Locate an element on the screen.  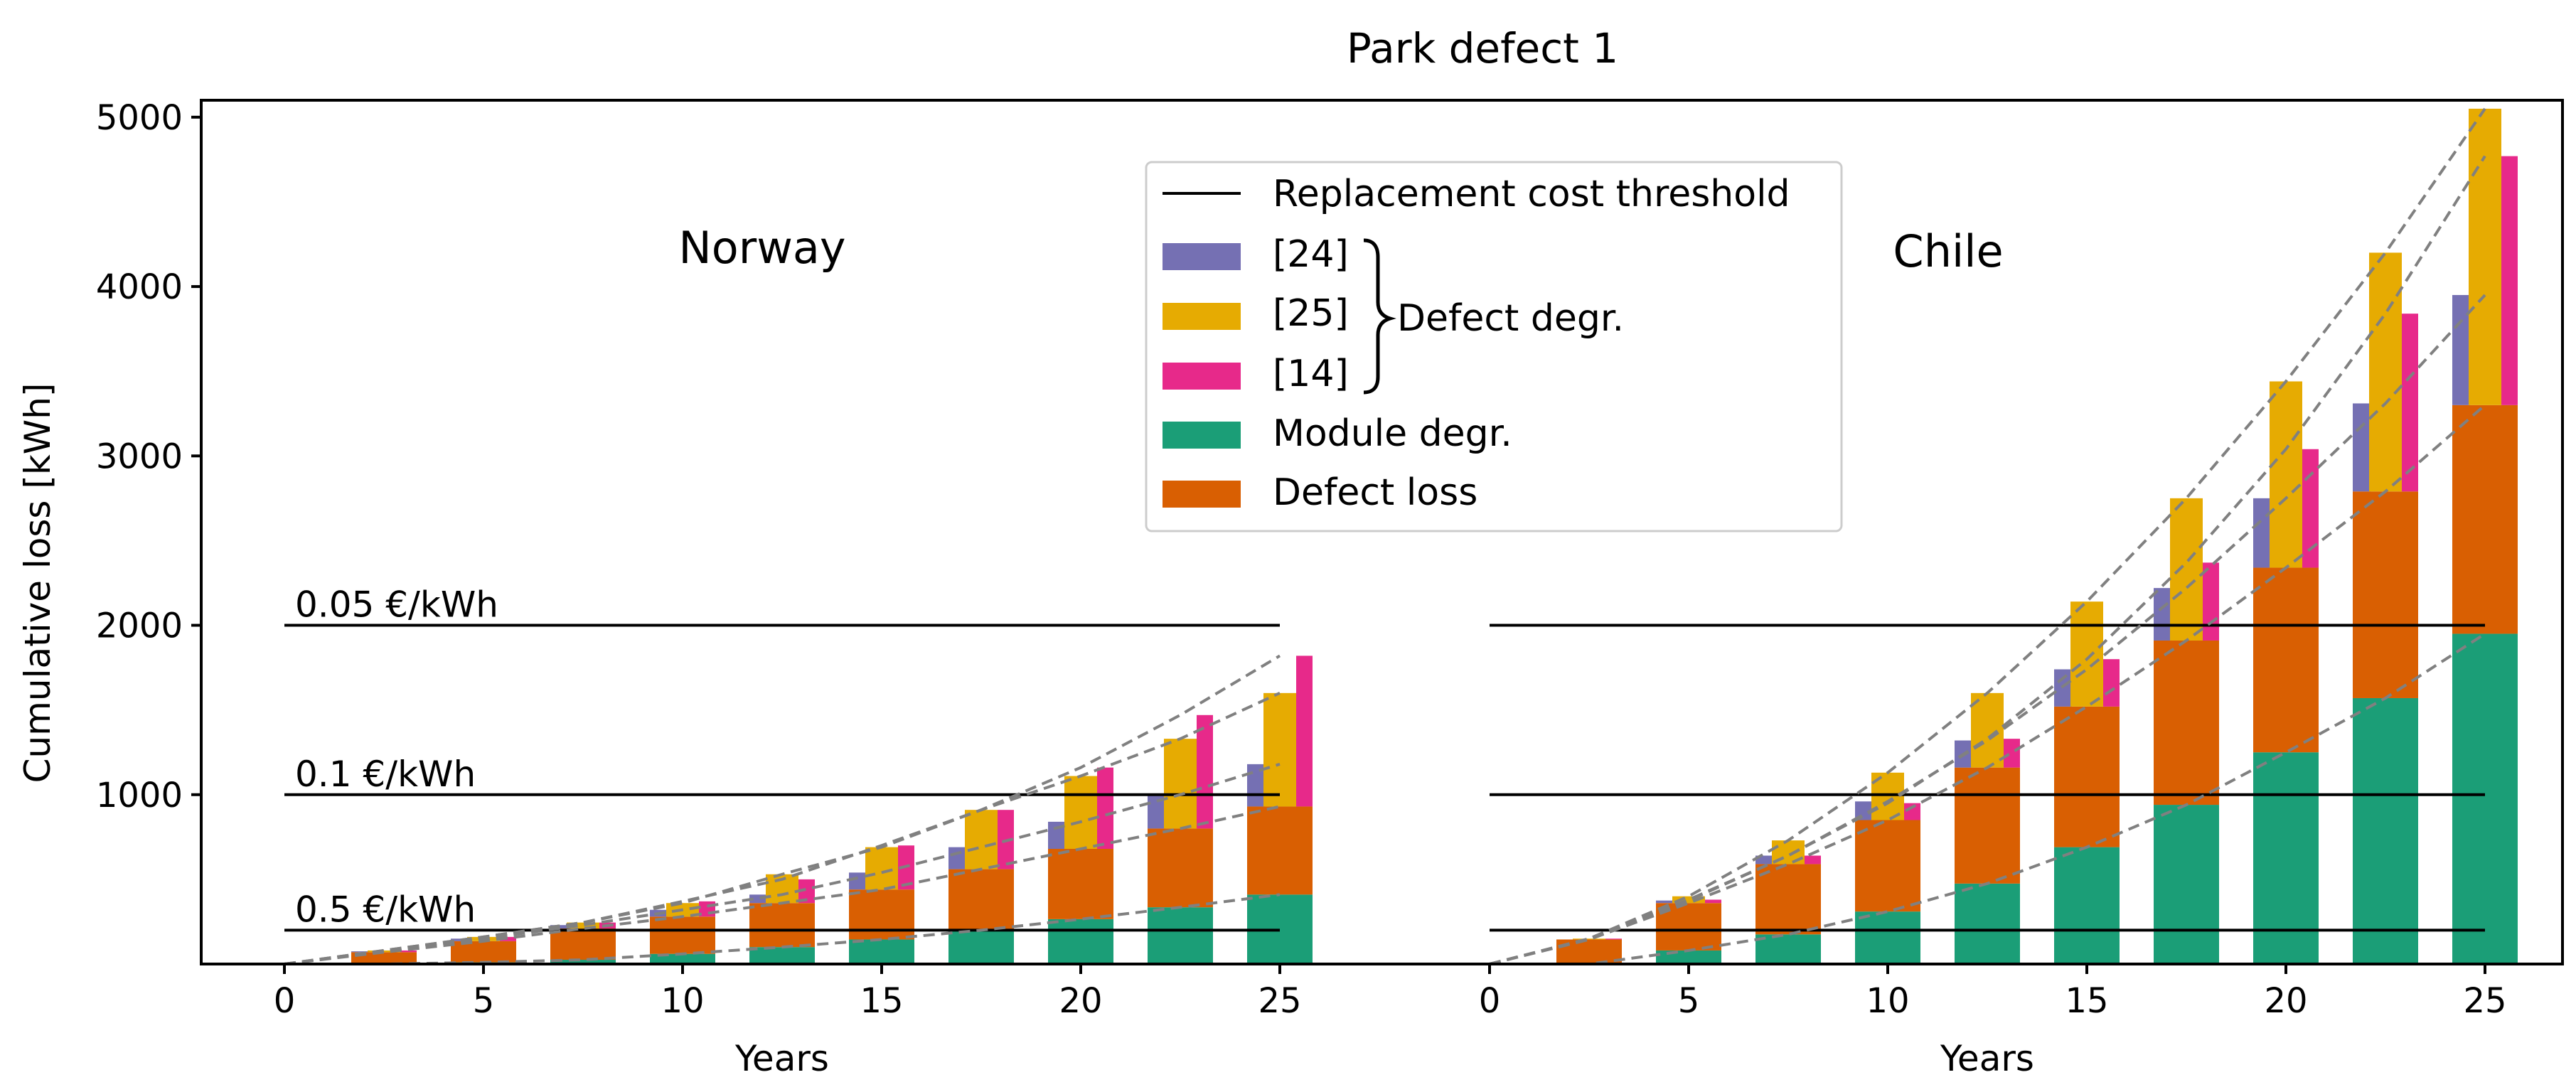
x-tick-label-norway-3: 15 is located at coordinates (882, 1001).